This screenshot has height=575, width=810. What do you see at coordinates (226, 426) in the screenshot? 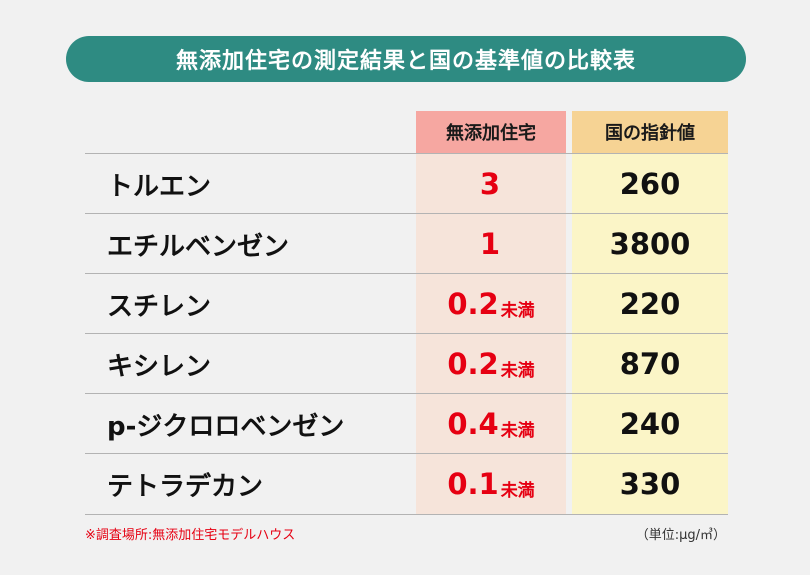
I see `row-name: p-ジクロロベンゼン` at bounding box center [226, 426].